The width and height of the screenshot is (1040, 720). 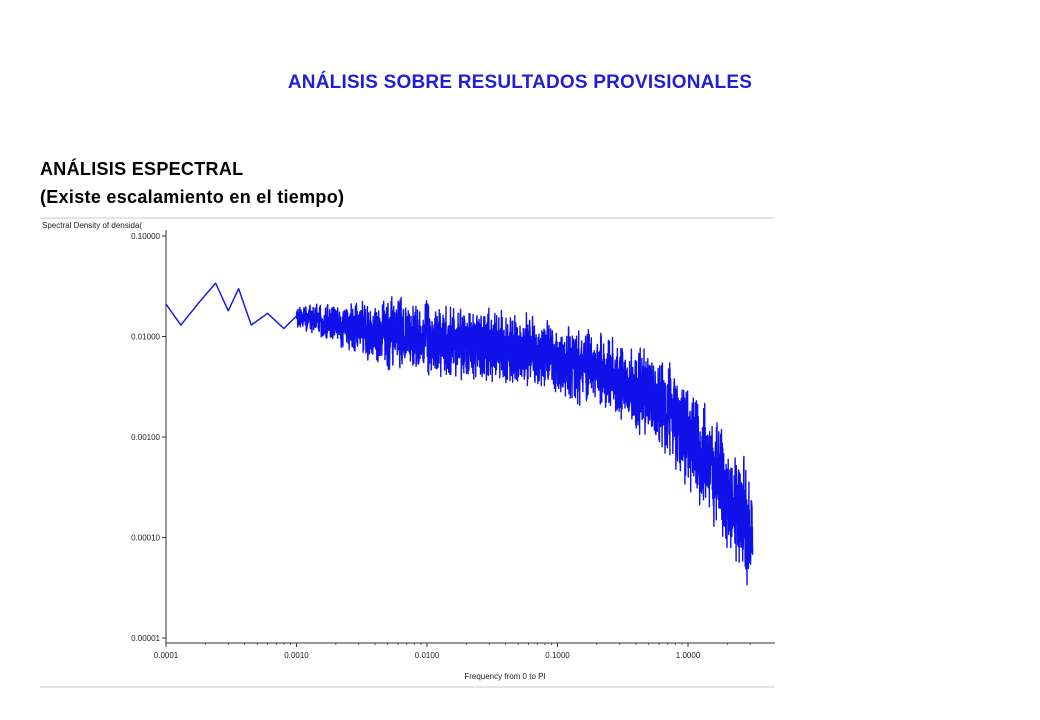 I want to click on section-subheading: (Existe escalamiento en el tiempo), so click(x=192, y=197).